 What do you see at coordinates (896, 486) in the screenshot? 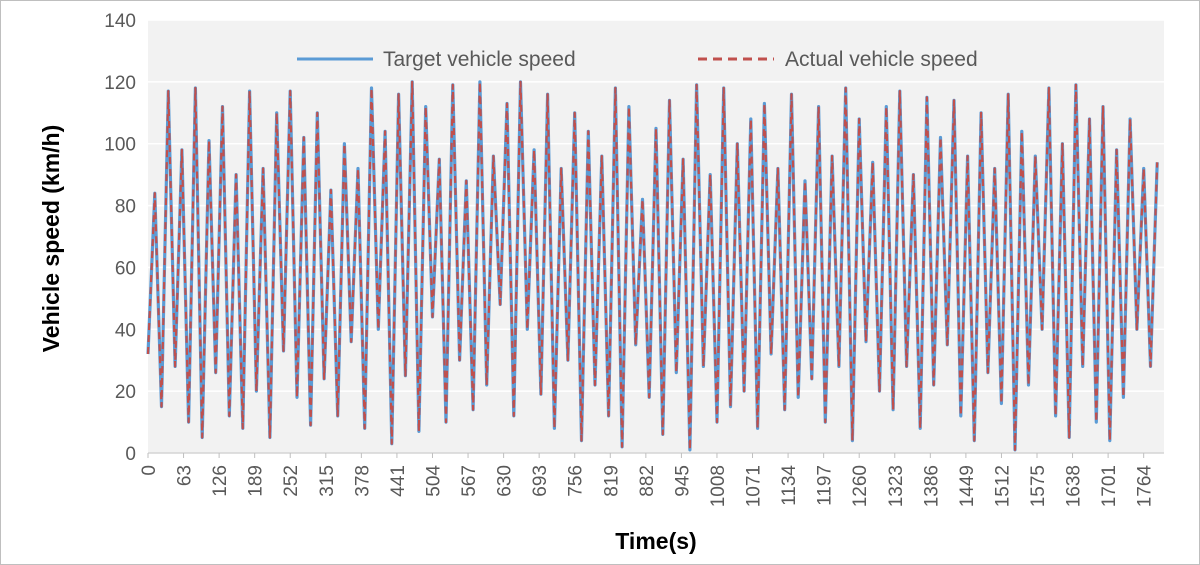
I see `x-tick-label: 1323` at bounding box center [896, 486].